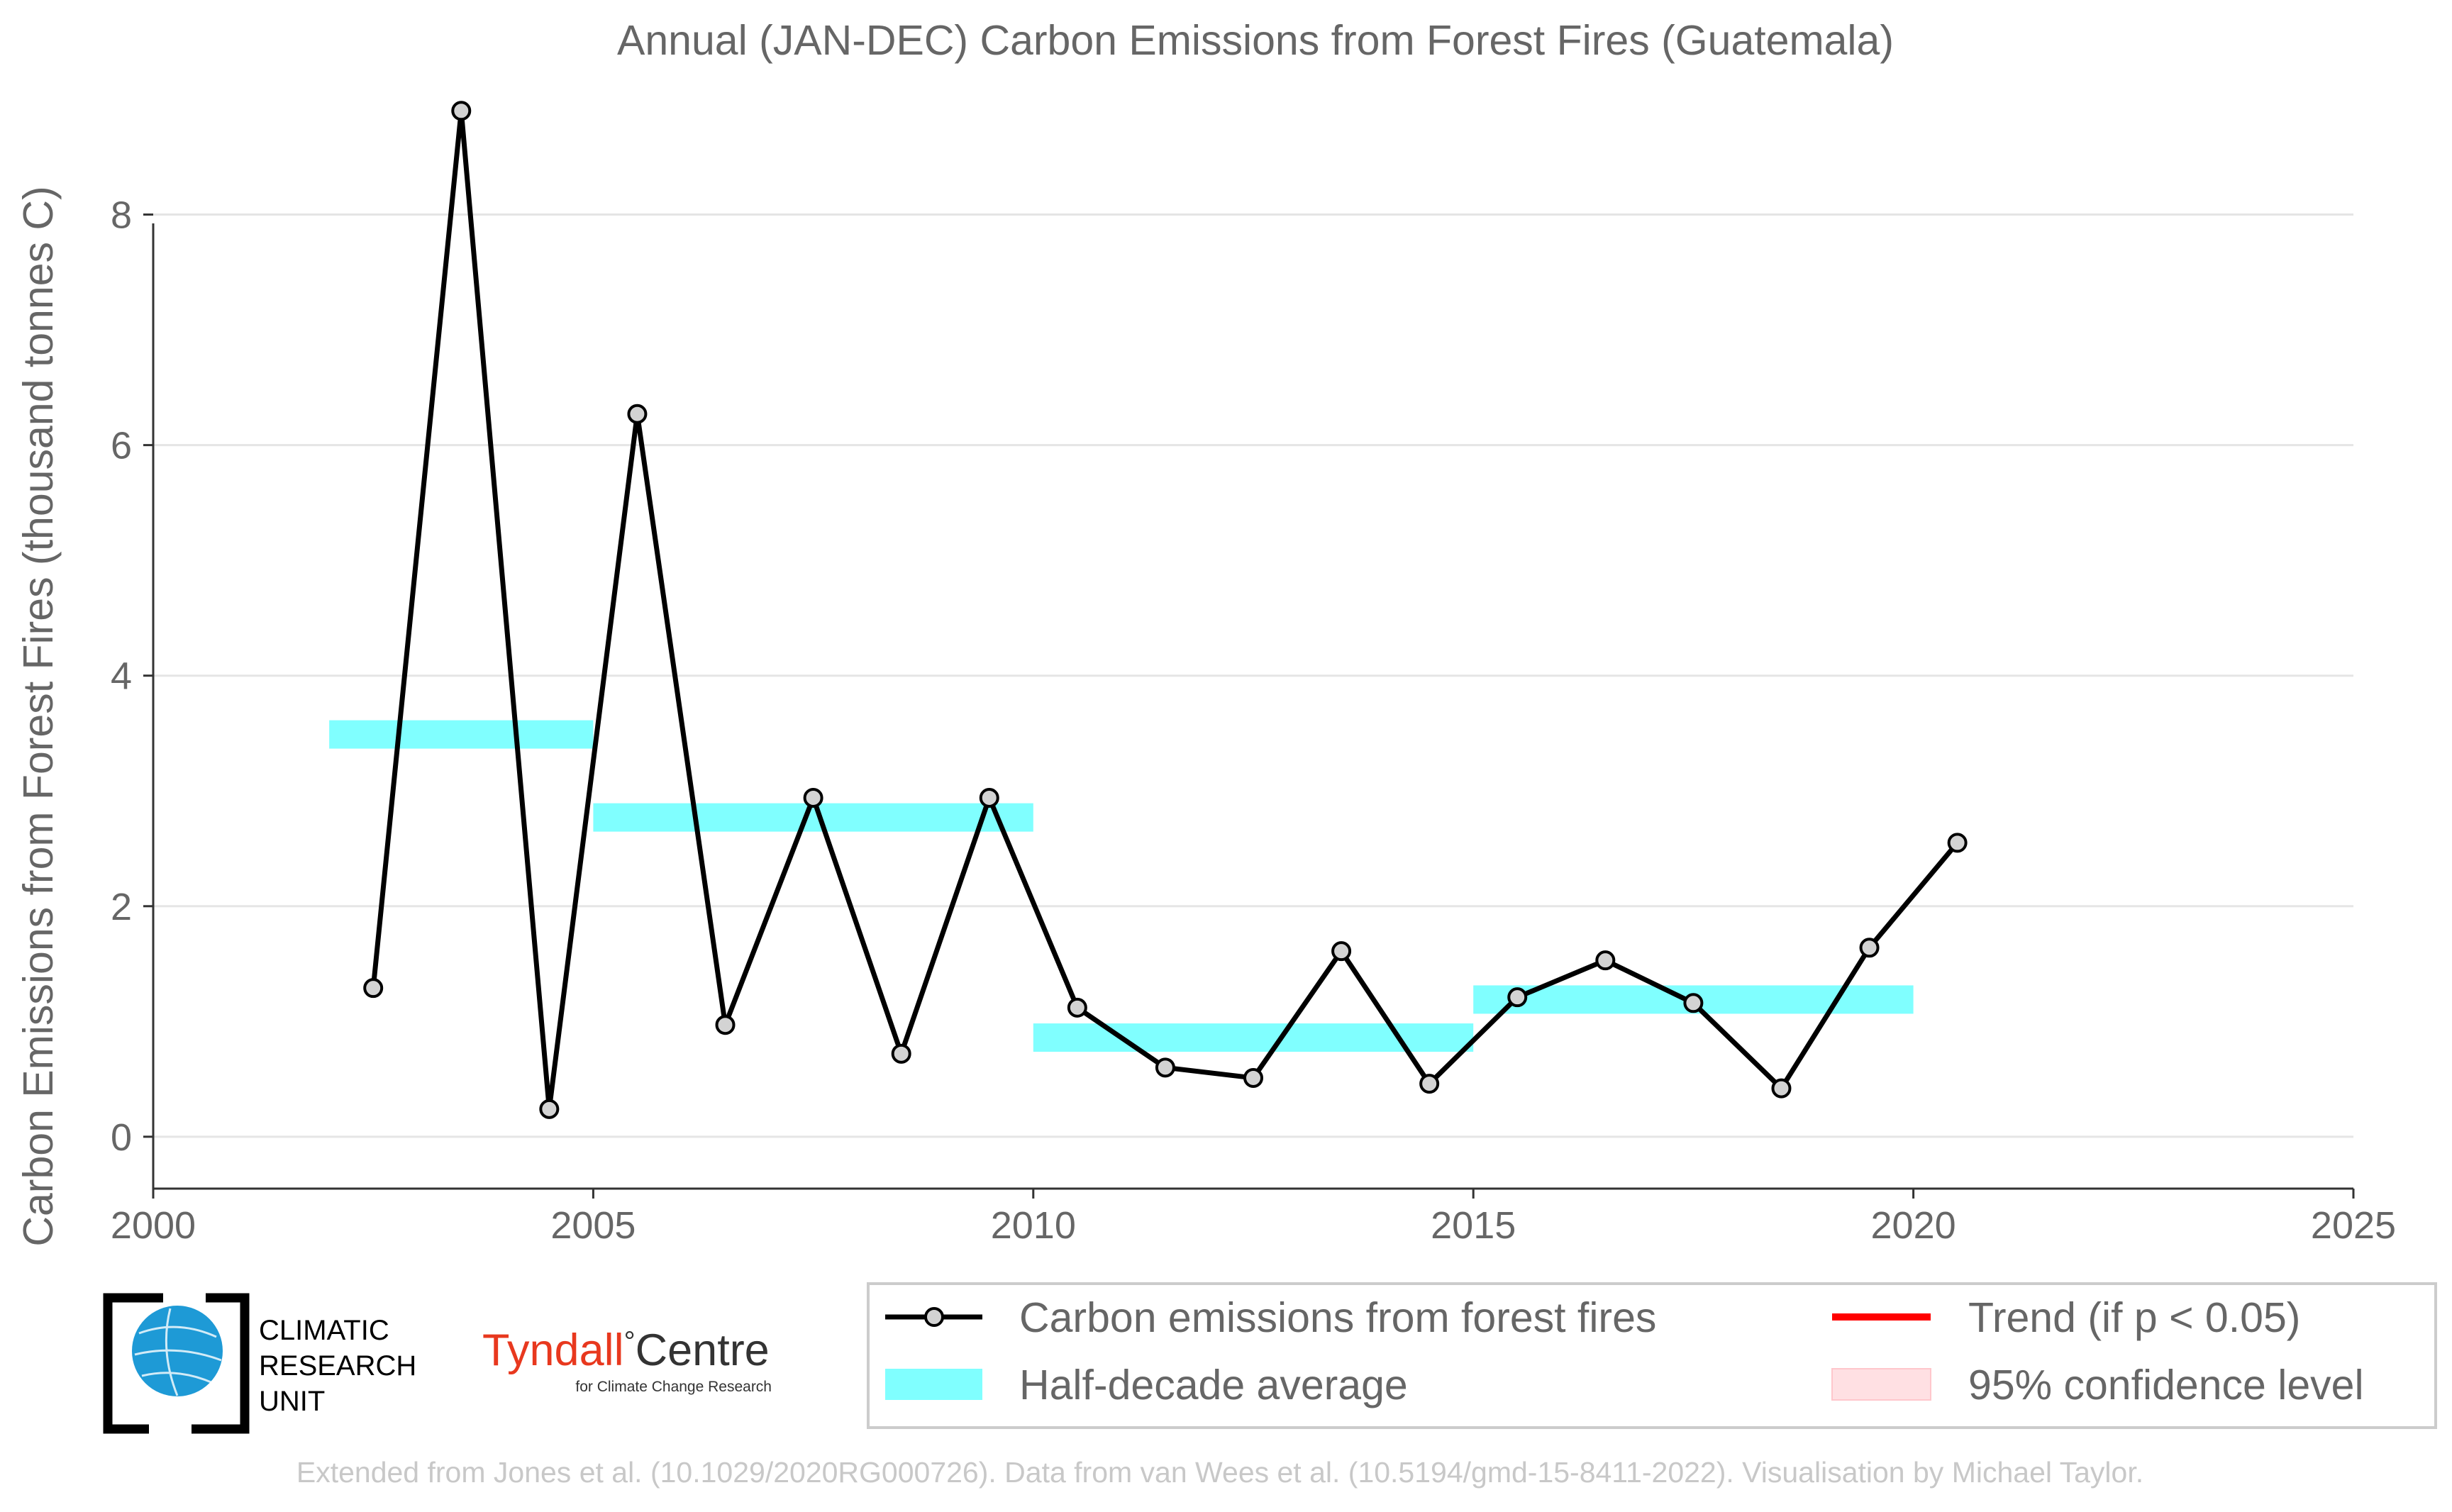 The image size is (2452, 1512). I want to click on x-tick-label: 2020, so click(1913, 1225).